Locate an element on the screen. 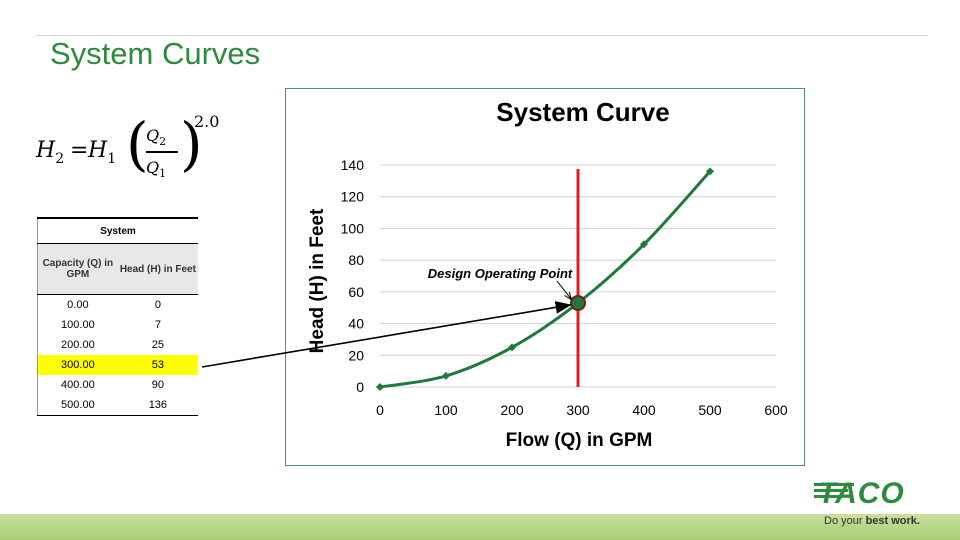 This screenshot has height=540, width=960. x-axis-label: Flow (Q) in GPM is located at coordinates (579, 440).